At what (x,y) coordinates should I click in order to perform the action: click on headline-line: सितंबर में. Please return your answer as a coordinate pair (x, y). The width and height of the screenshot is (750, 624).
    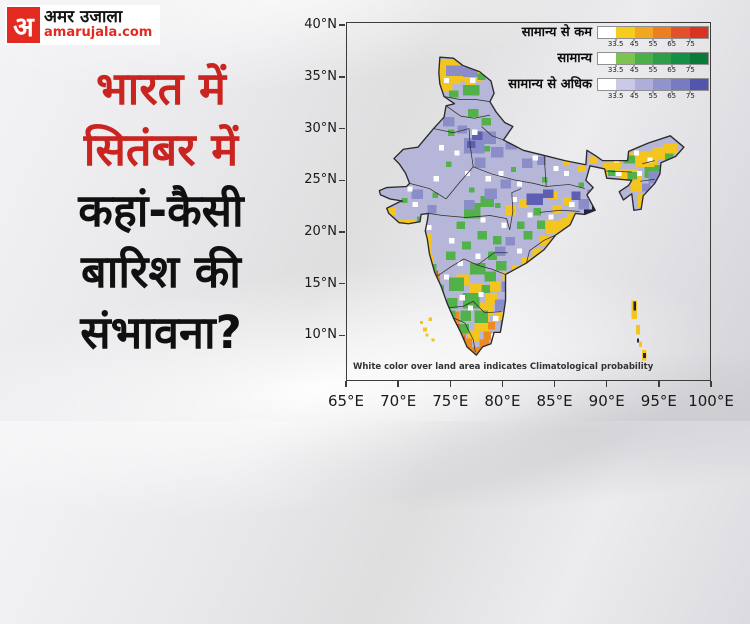
    Looking at the image, I should click on (161, 149).